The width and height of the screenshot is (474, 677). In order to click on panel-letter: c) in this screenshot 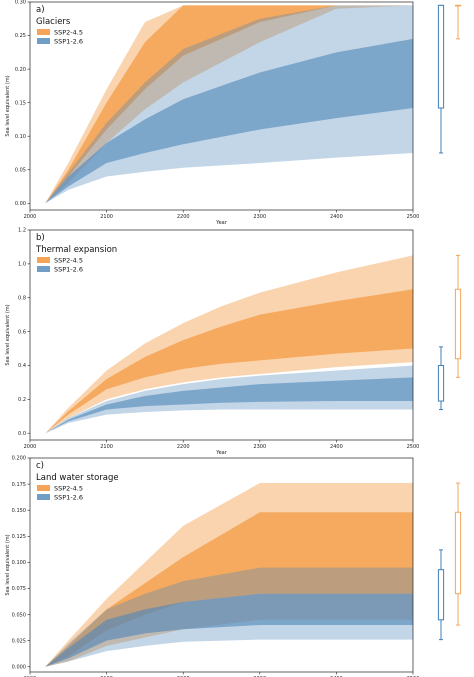, I will do `click(40, 466)`.